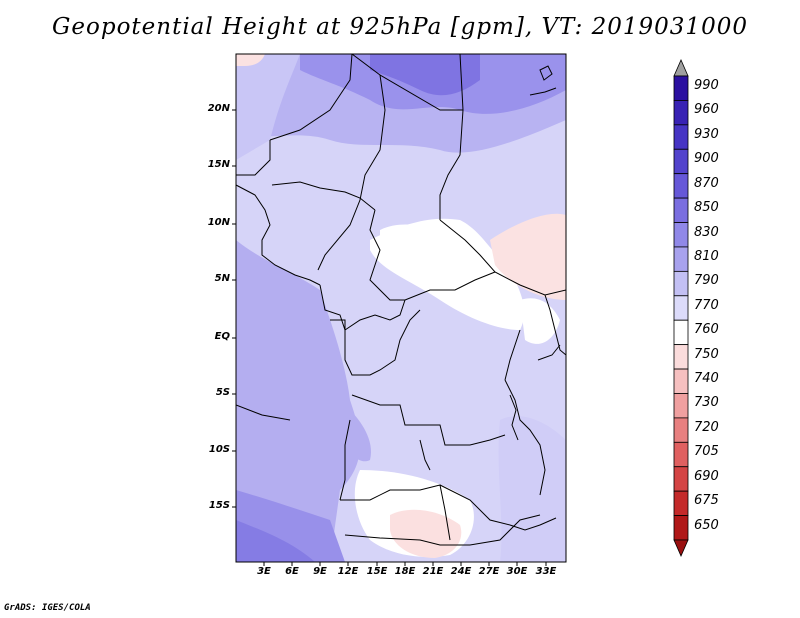  What do you see at coordinates (706, 208) in the screenshot?
I see `colorbar-level-label: 850` at bounding box center [706, 208].